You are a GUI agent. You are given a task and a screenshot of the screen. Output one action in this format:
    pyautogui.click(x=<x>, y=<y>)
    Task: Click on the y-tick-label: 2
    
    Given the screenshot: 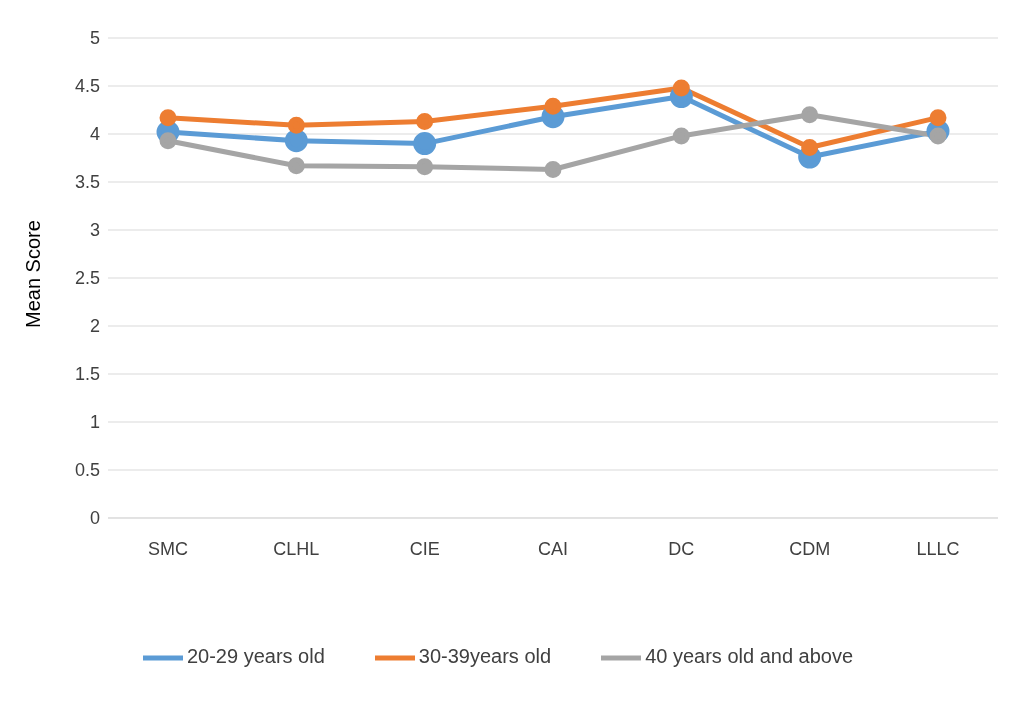 What is the action you would take?
    pyautogui.click(x=94, y=326)
    